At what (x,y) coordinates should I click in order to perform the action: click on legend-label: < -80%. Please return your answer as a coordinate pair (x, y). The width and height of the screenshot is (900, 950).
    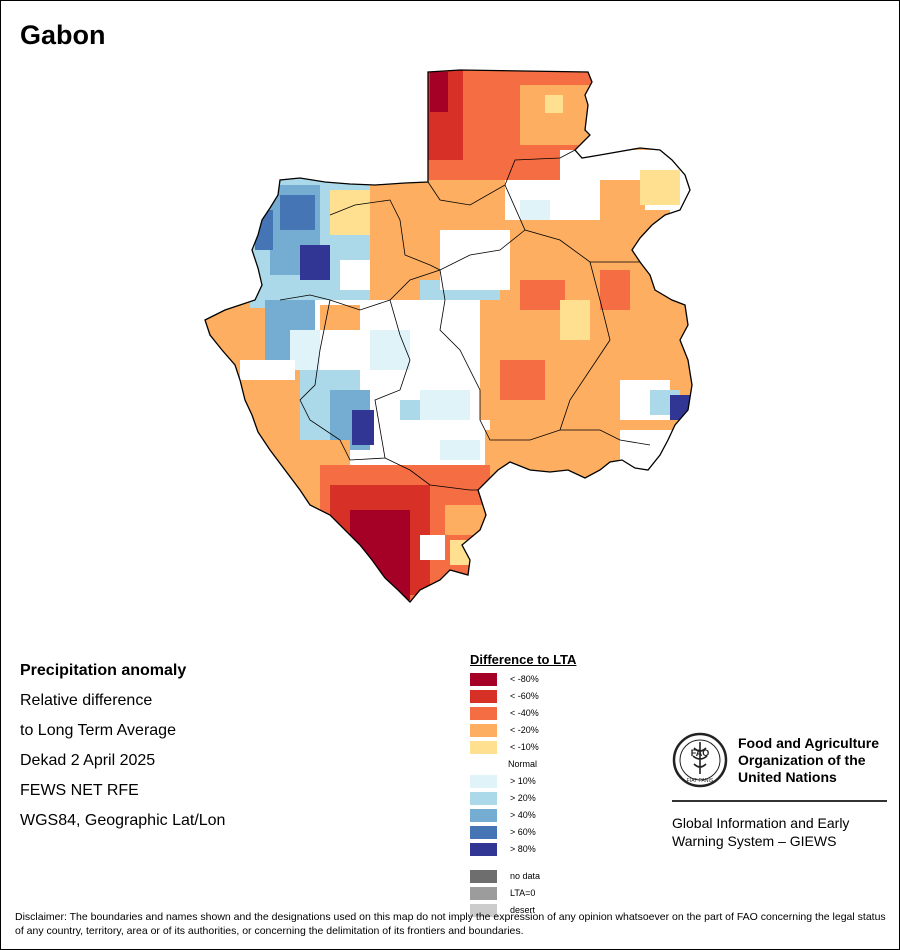
    Looking at the image, I should click on (524, 679).